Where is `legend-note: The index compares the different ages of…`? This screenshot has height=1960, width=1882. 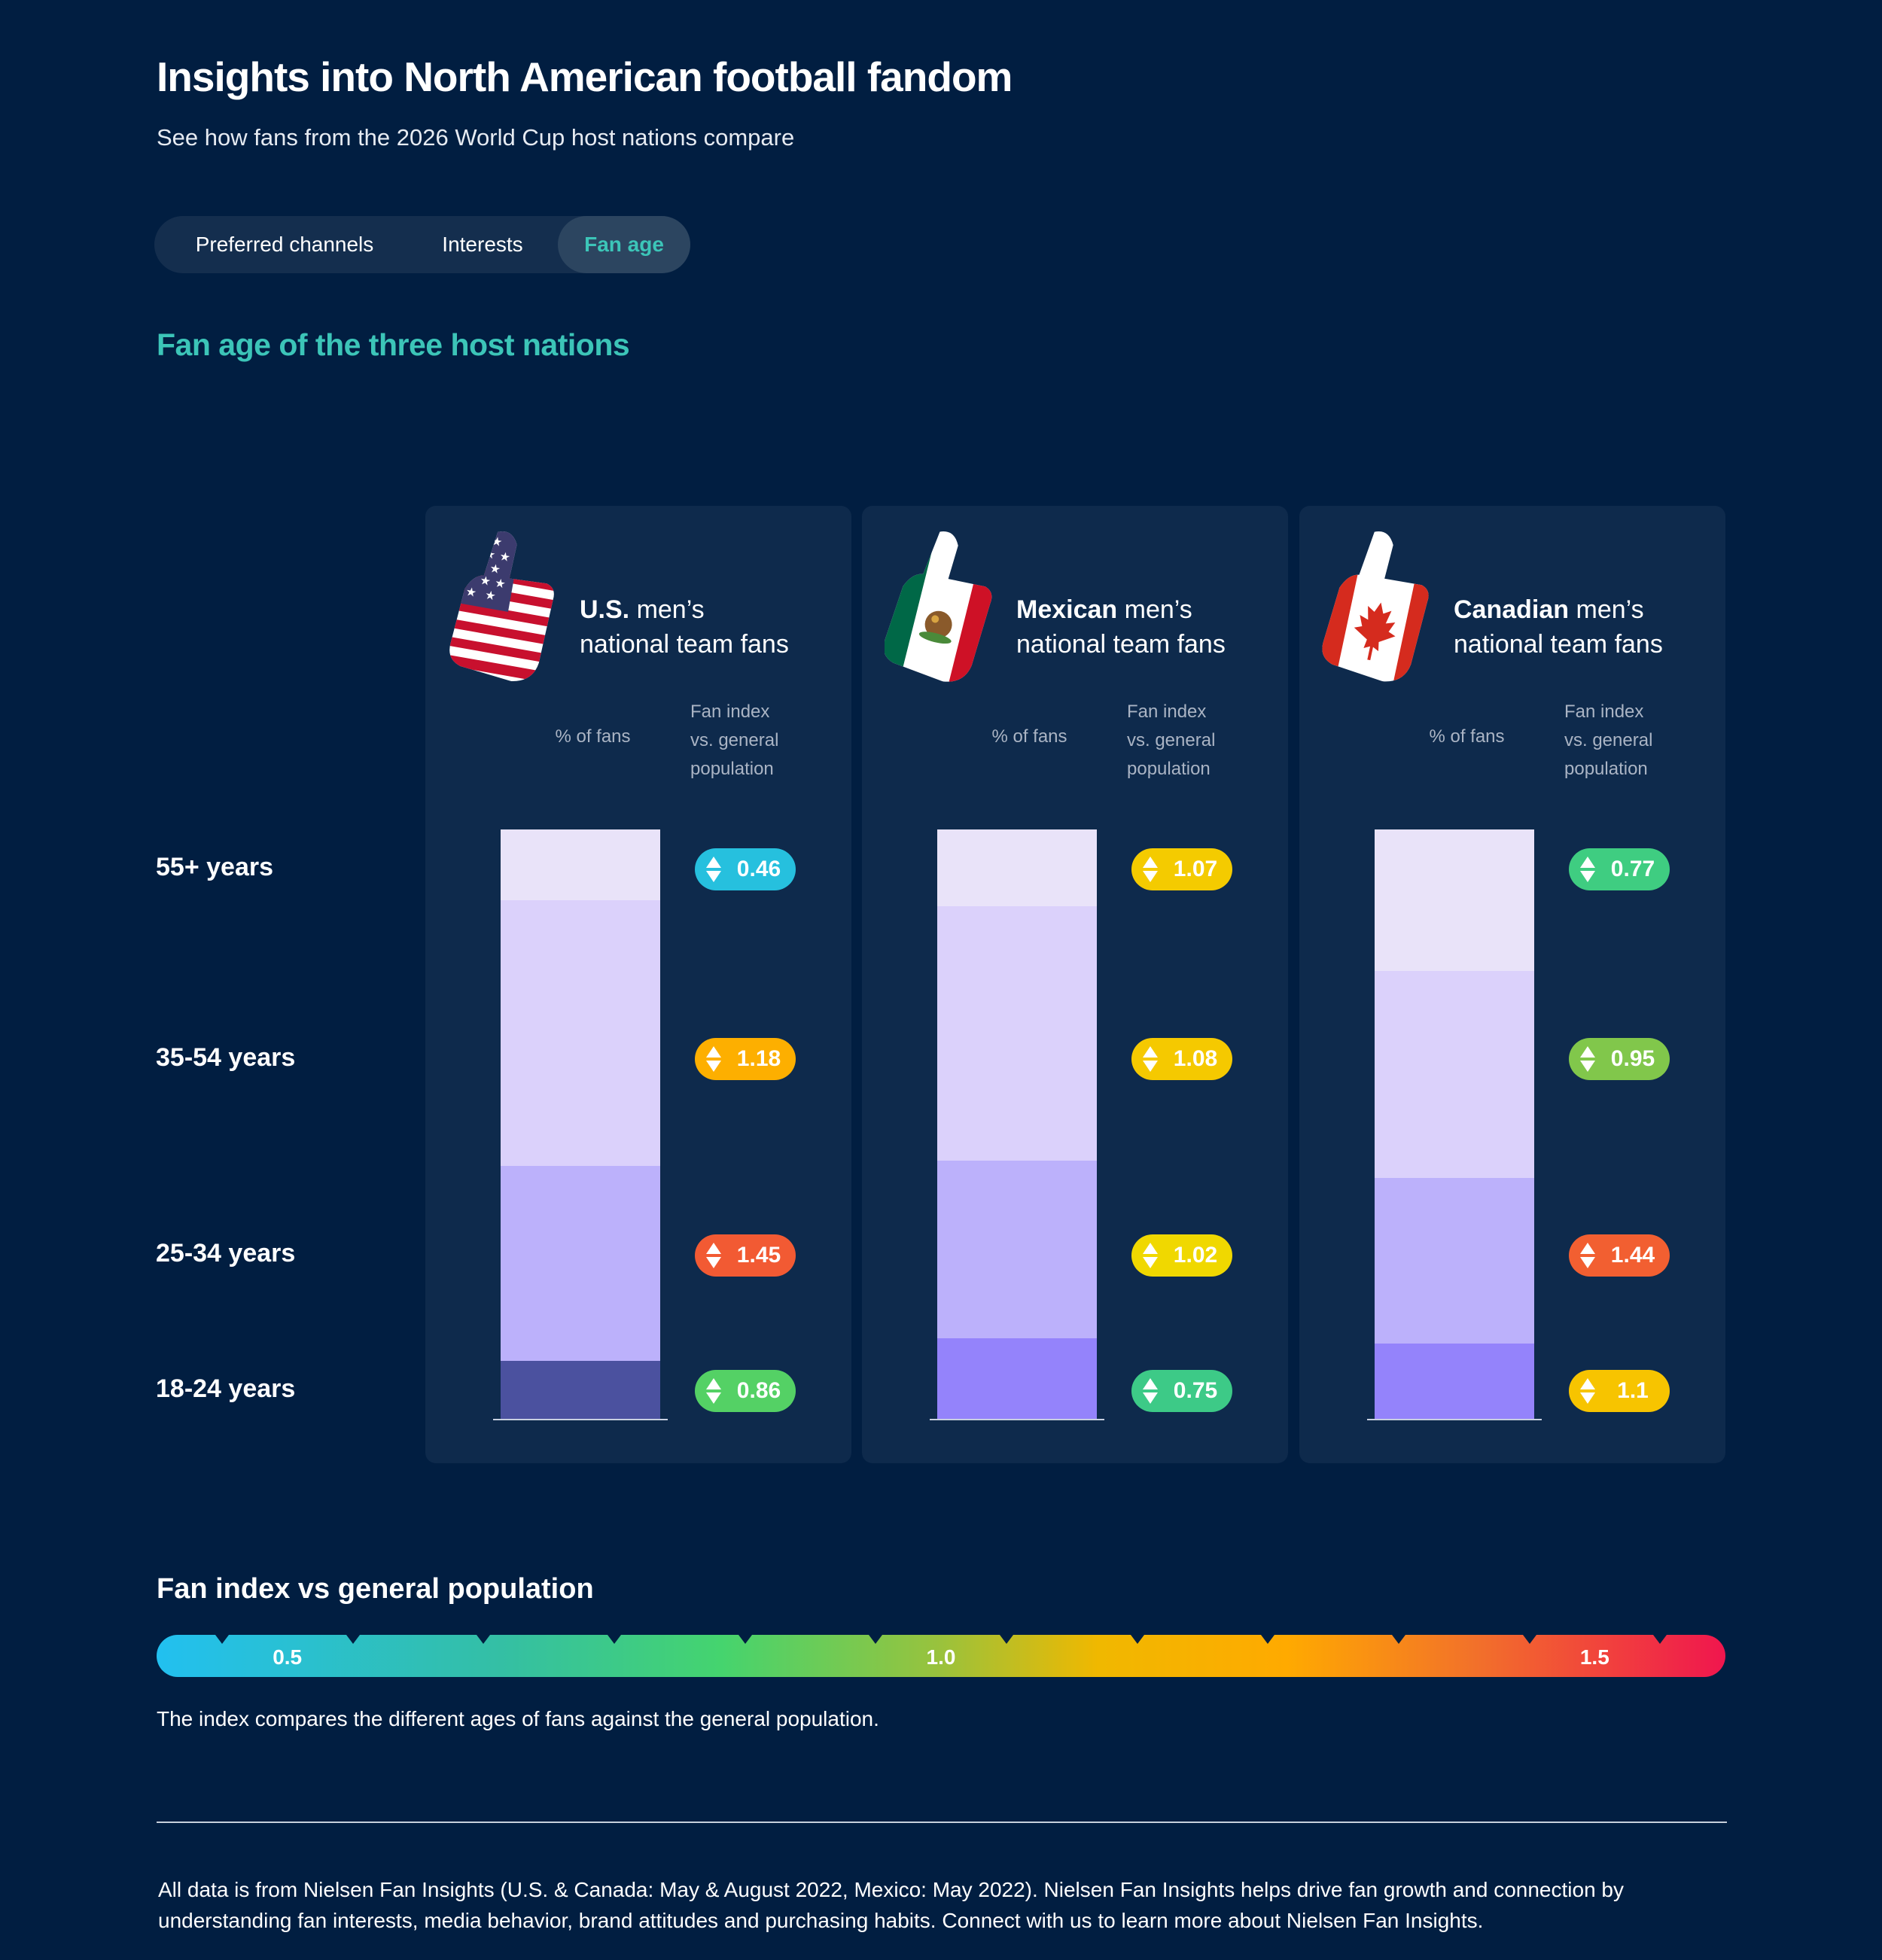
legend-note: The index compares the different ages of… is located at coordinates (518, 1718).